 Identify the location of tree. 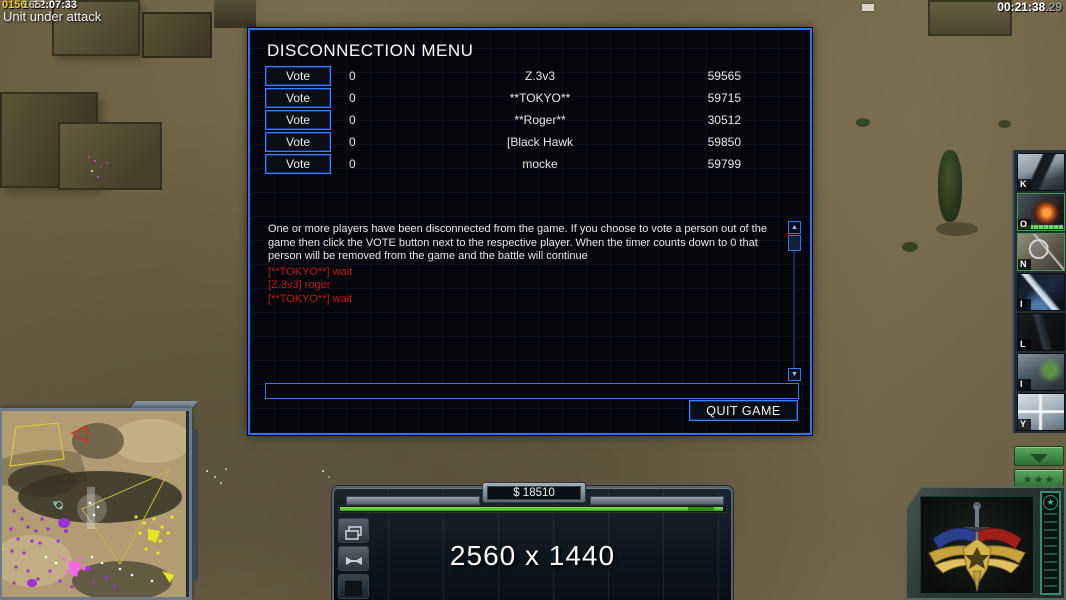
(950, 186).